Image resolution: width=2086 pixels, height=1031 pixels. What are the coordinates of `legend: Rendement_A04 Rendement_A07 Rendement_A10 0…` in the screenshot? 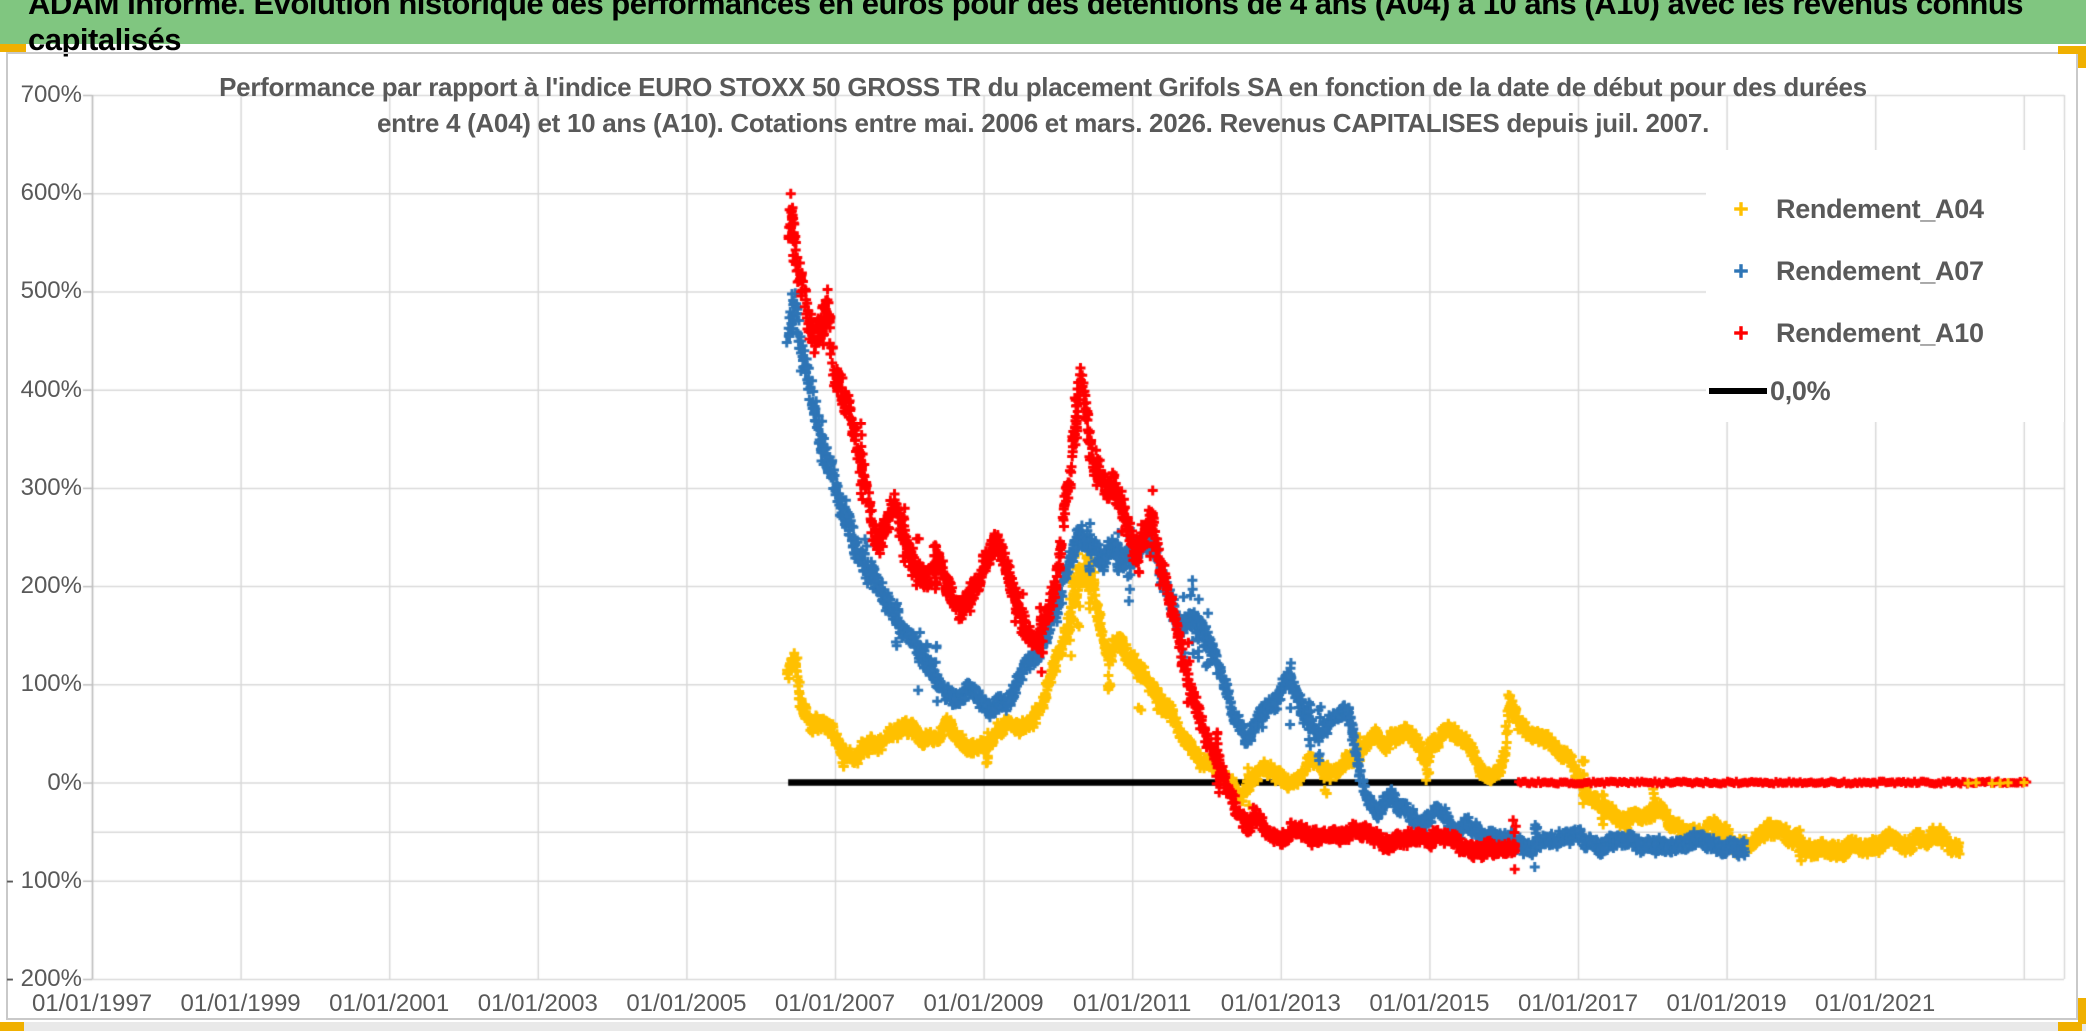 It's located at (1885, 286).